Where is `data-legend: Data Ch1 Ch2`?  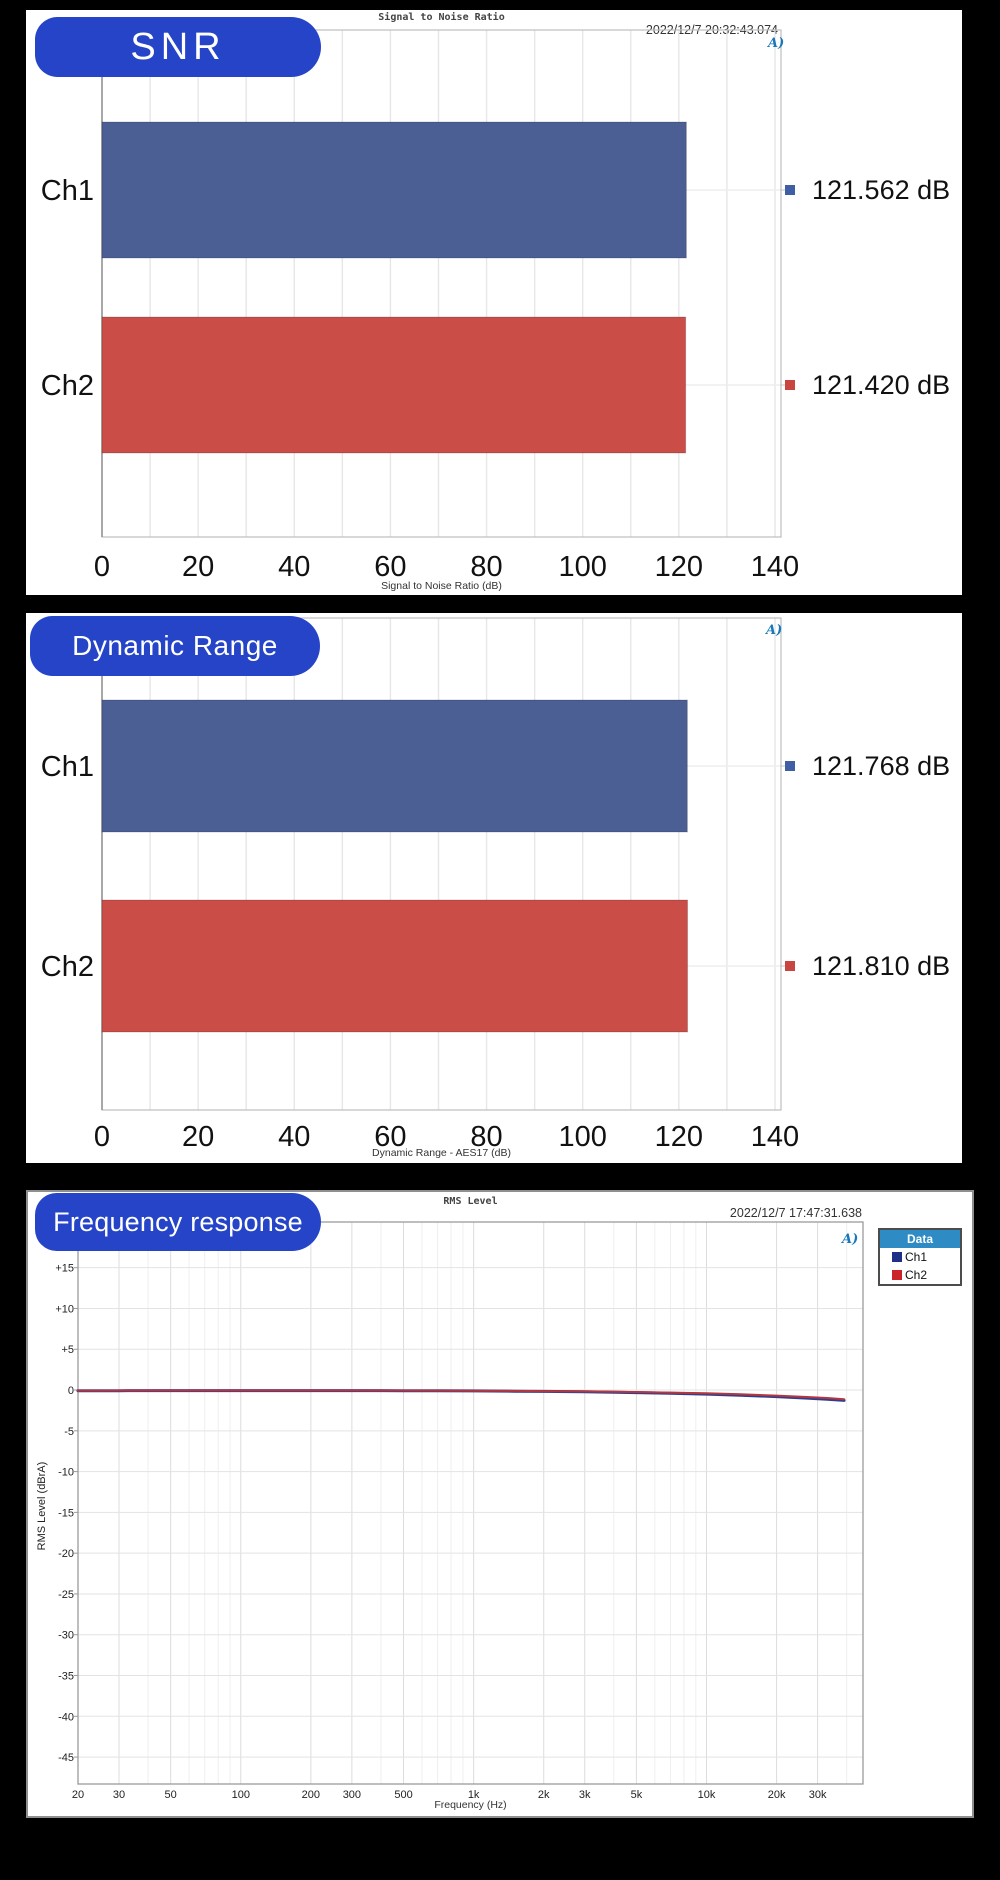
data-legend: Data Ch1 Ch2 is located at coordinates (920, 1257).